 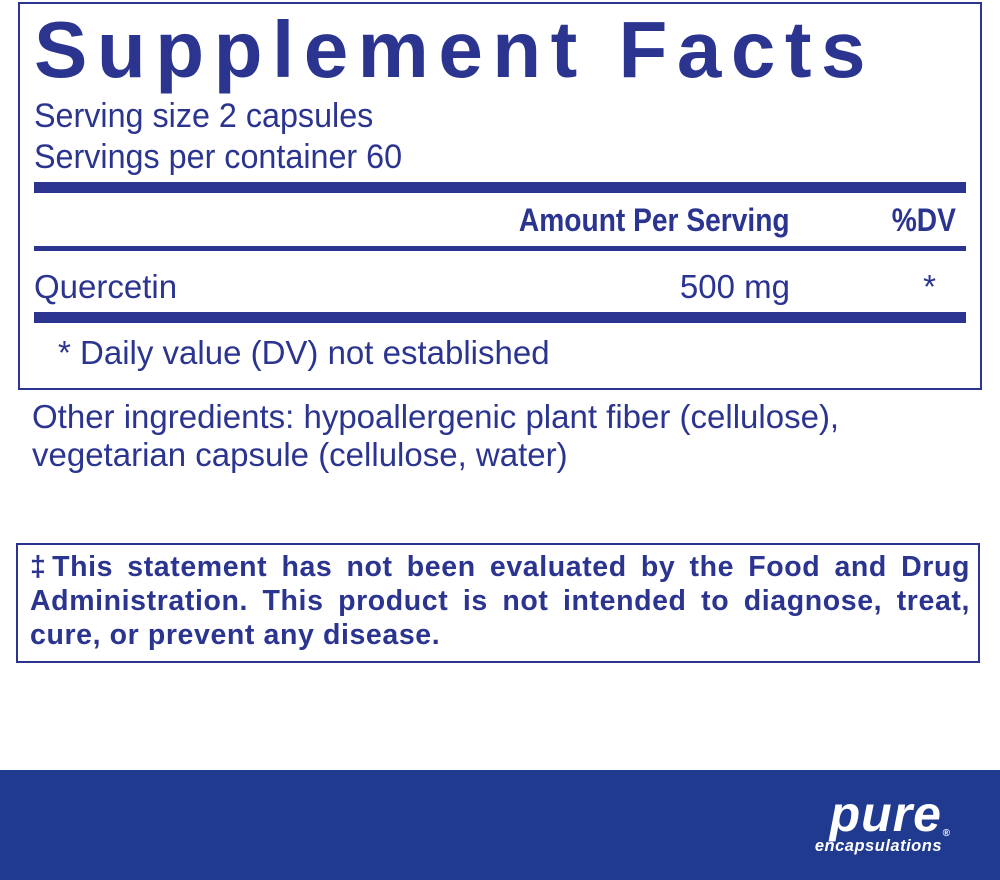 I want to click on ingredient-dv: *, so click(x=929, y=286).